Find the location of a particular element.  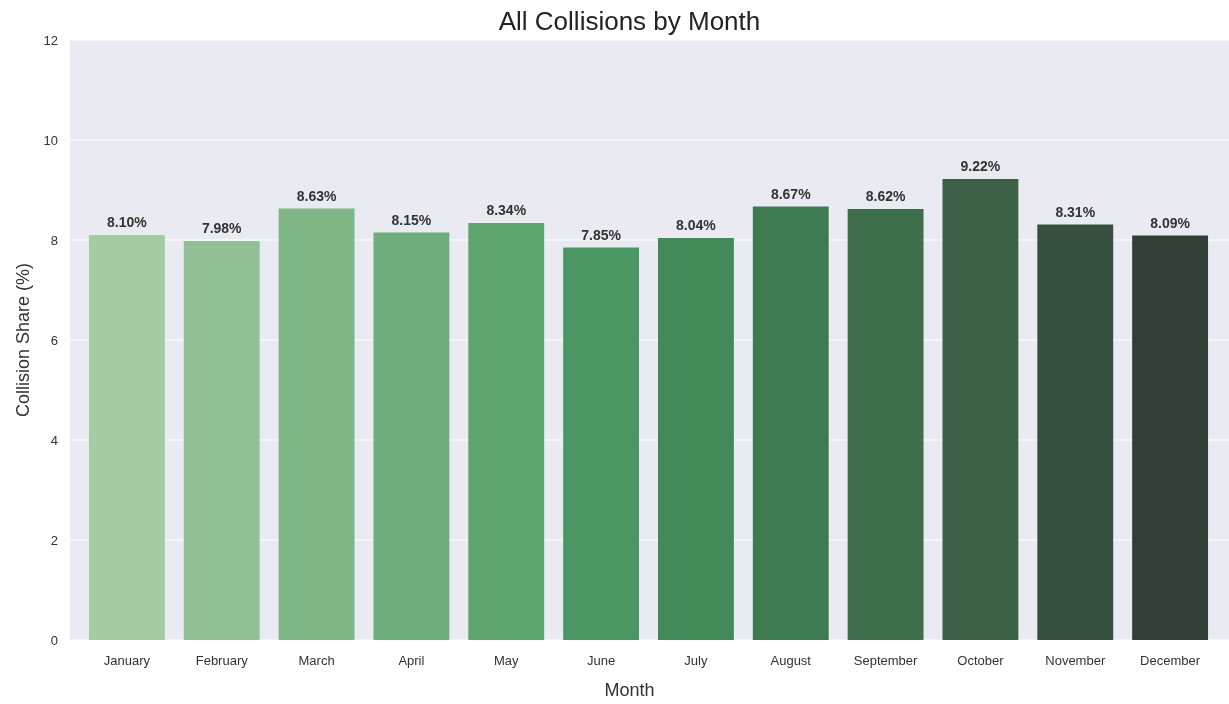

x-tick-label: November is located at coordinates (1075, 660).